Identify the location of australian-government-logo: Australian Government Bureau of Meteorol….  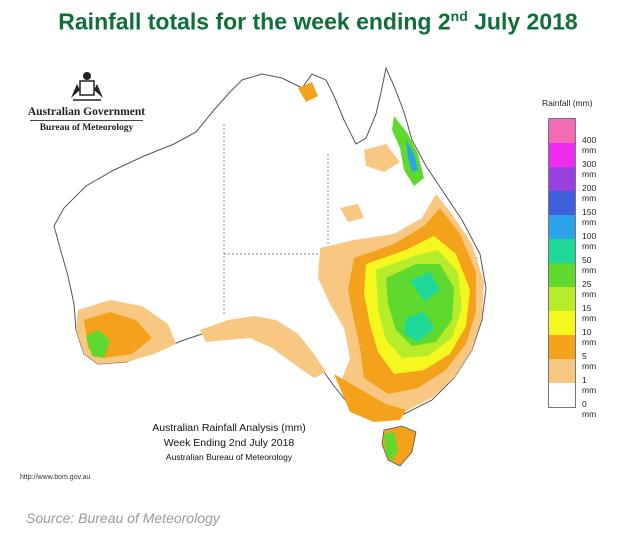
(86, 101).